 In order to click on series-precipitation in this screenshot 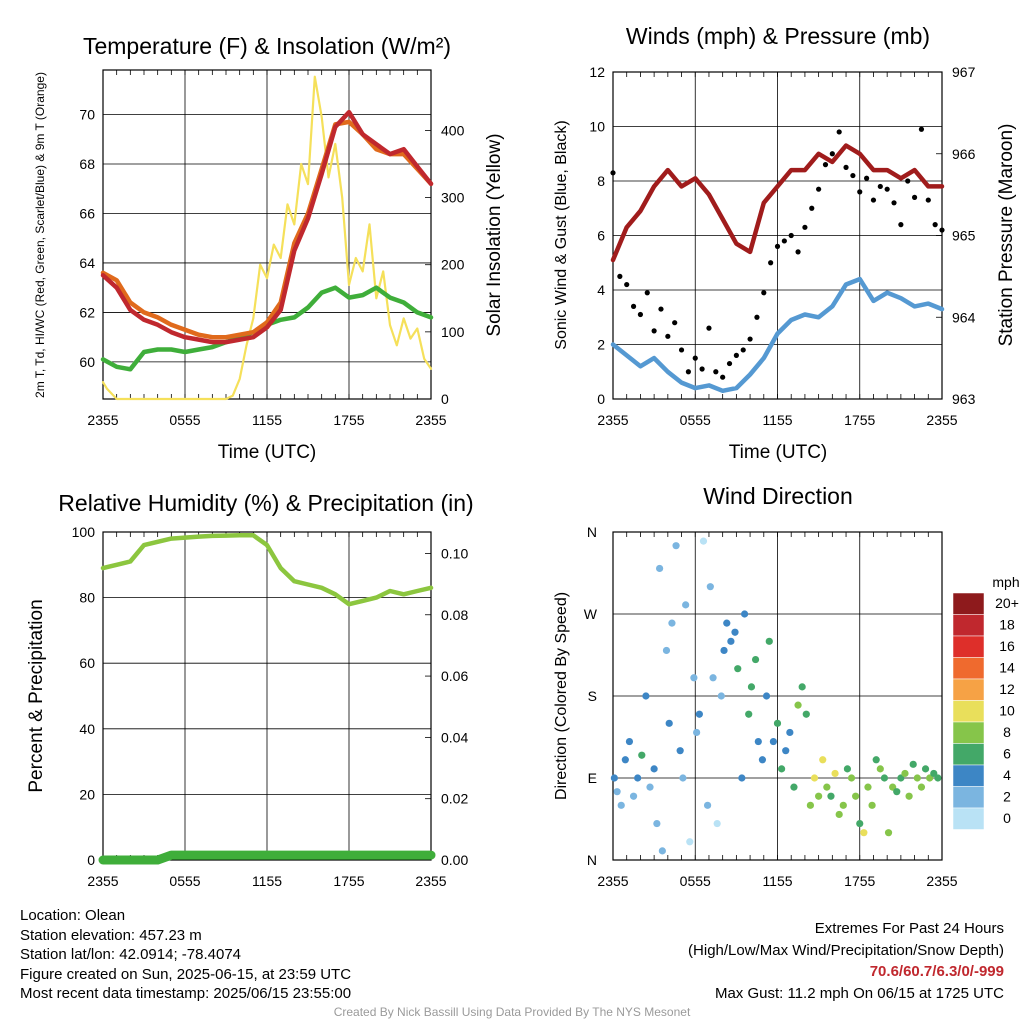, I will do `click(267, 857)`.